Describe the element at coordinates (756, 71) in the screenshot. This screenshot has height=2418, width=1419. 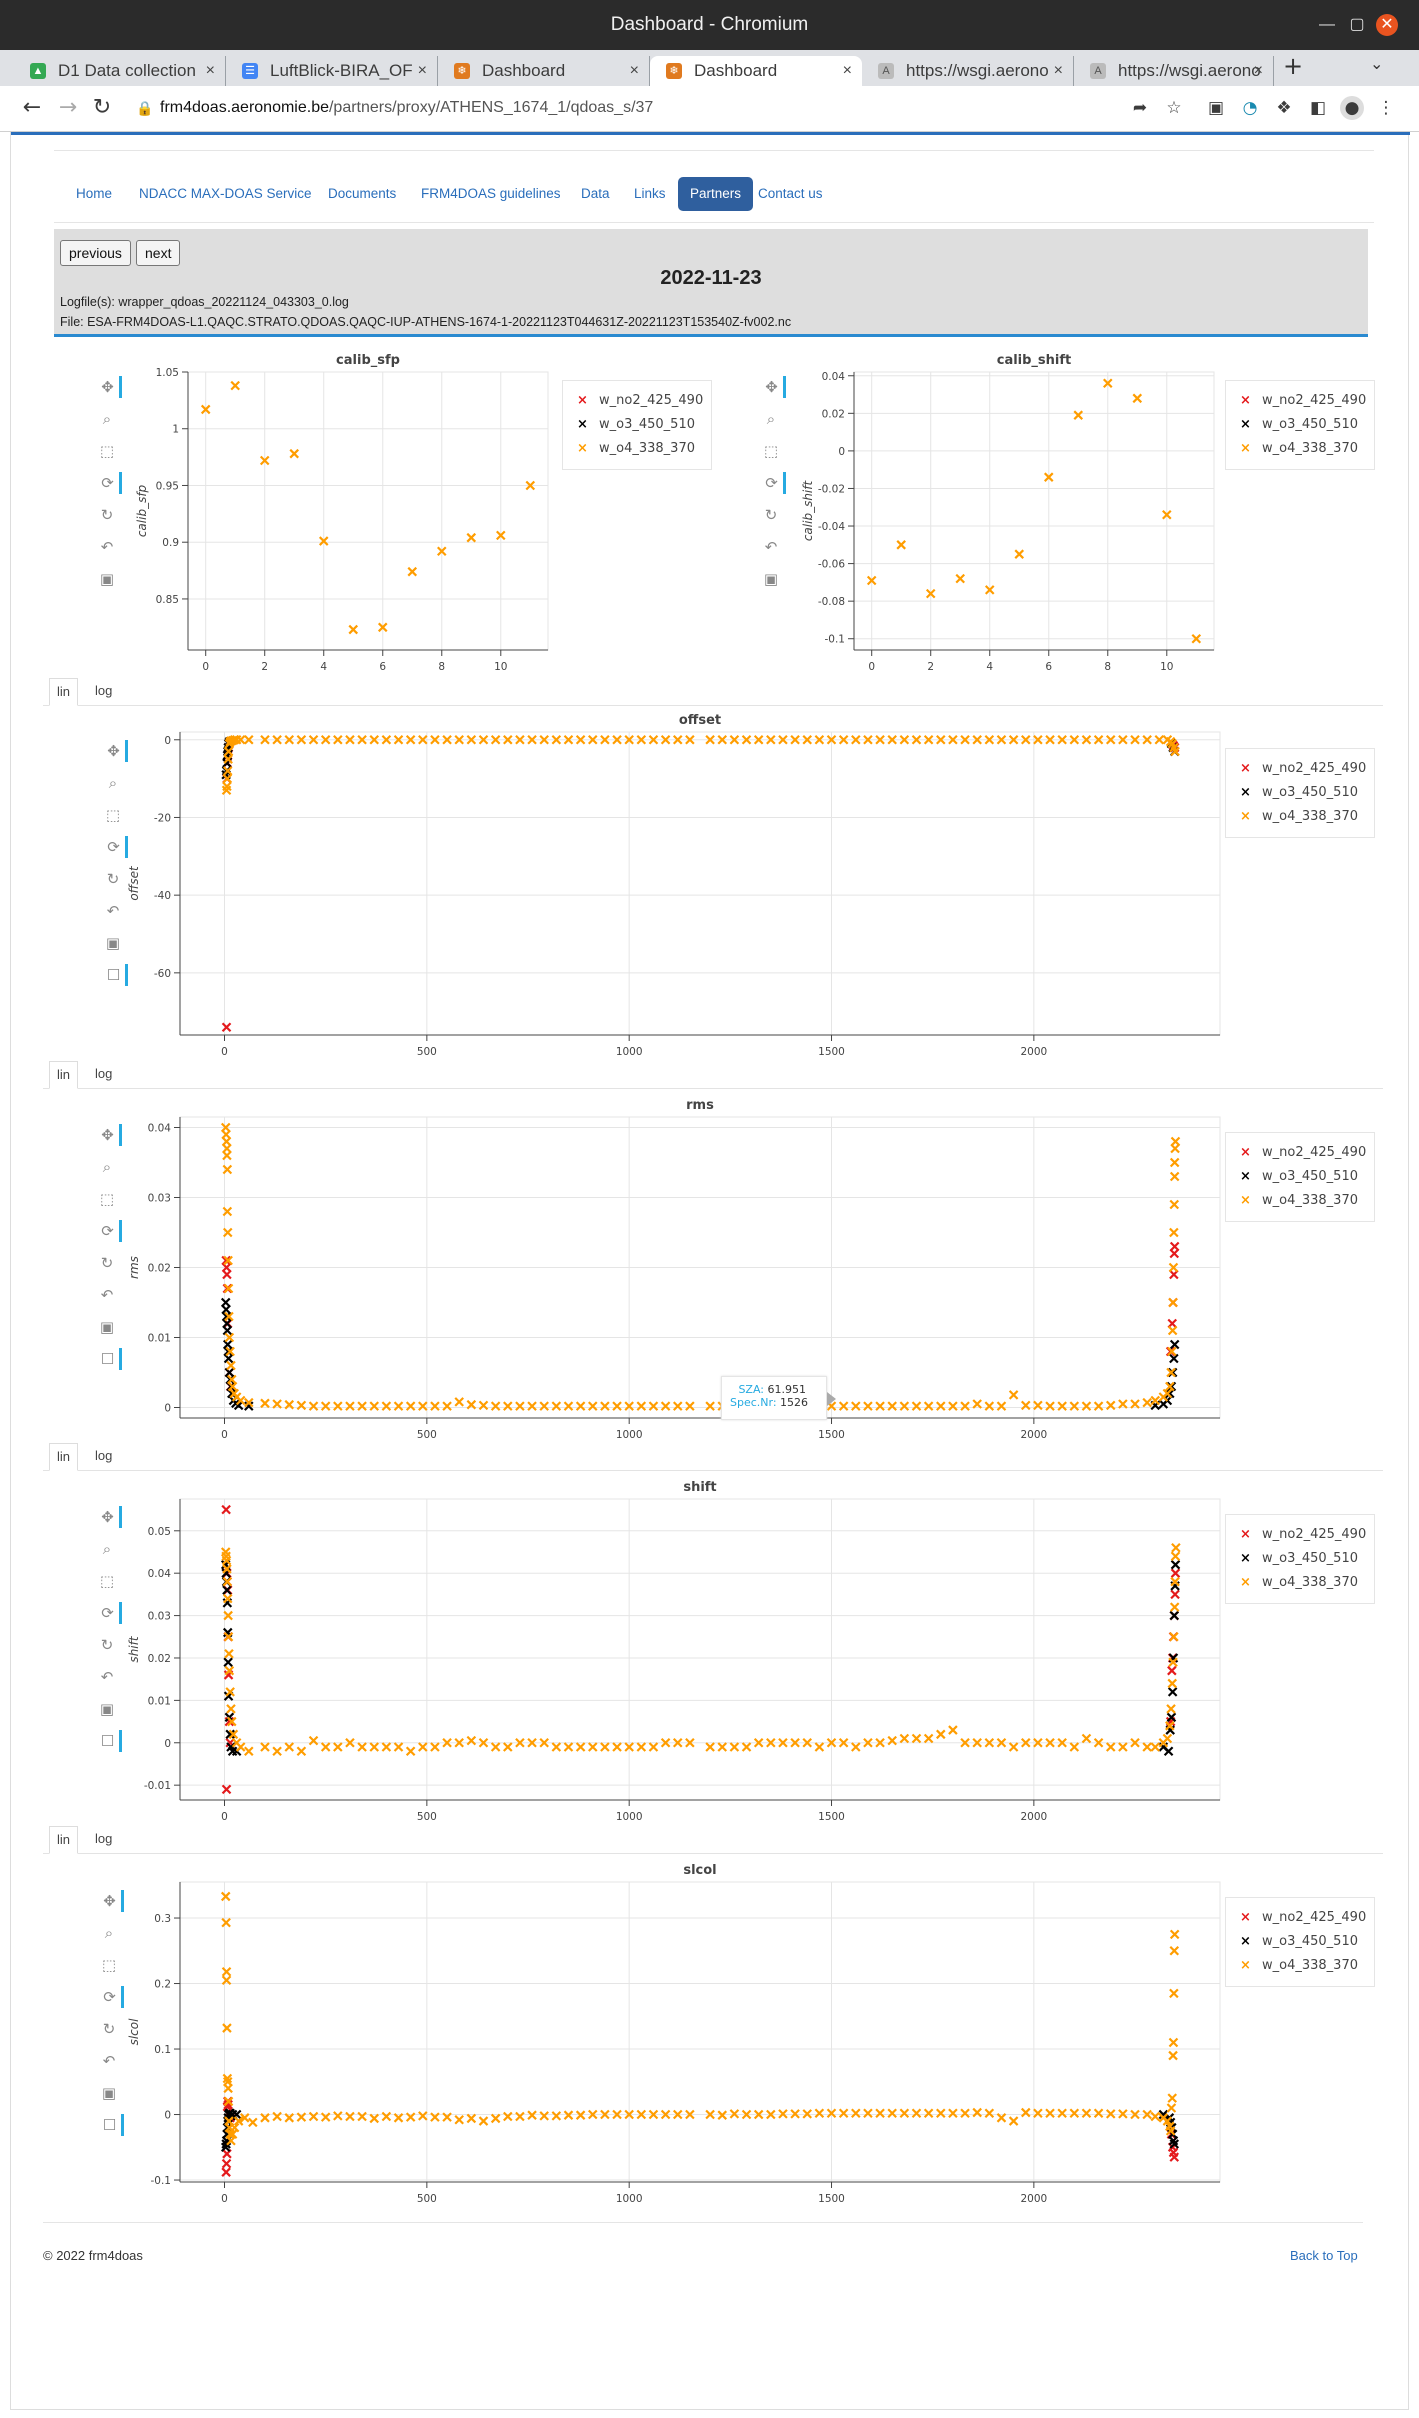
I see `tab-dashboard-2: ❄ Dashboard ×` at that location.